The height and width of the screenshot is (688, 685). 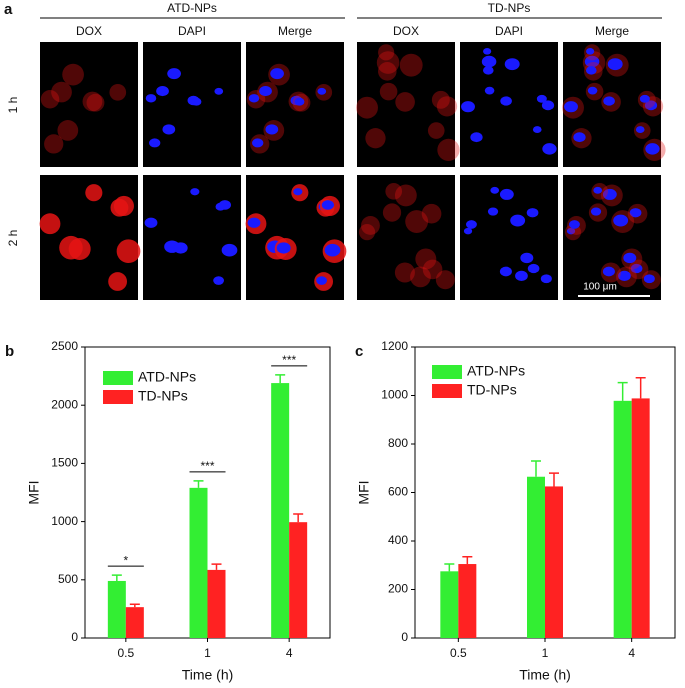 What do you see at coordinates (118, 397) in the screenshot?
I see `legend-swatch` at bounding box center [118, 397].